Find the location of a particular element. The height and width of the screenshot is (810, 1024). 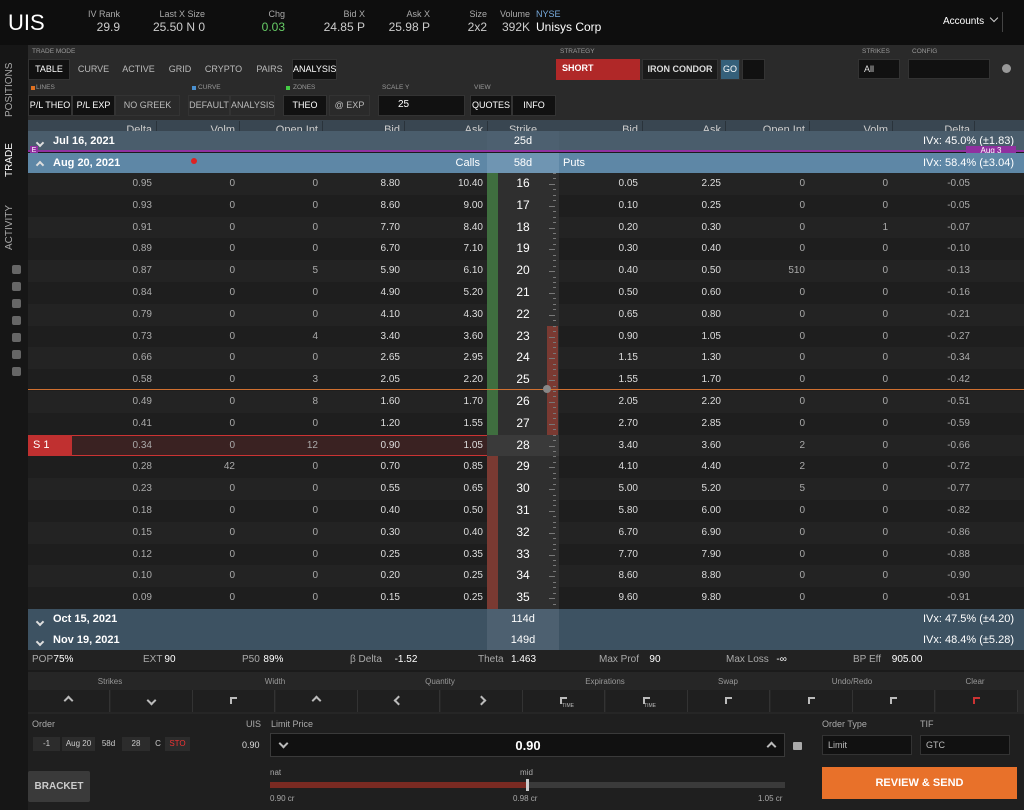

call-cell: 0.10 is located at coordinates (142, 576).